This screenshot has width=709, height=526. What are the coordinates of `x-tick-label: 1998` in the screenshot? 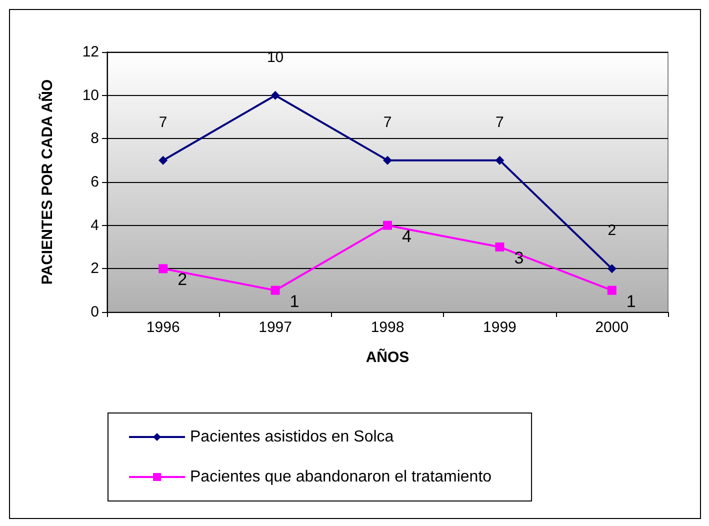 It's located at (387, 327).